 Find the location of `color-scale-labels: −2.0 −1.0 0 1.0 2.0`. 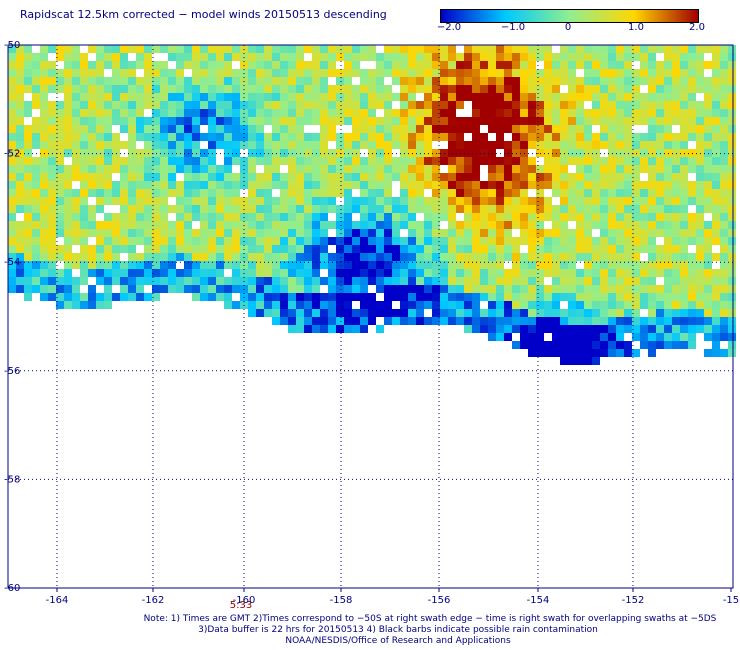

color-scale-labels: −2.0 −1.0 0 1.0 2.0 is located at coordinates (575, 29).